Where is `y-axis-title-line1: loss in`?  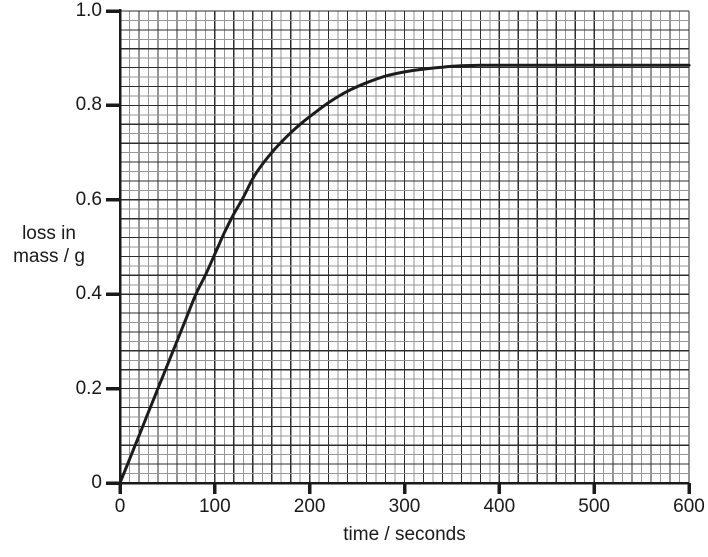
y-axis-title-line1: loss in is located at coordinates (49, 233).